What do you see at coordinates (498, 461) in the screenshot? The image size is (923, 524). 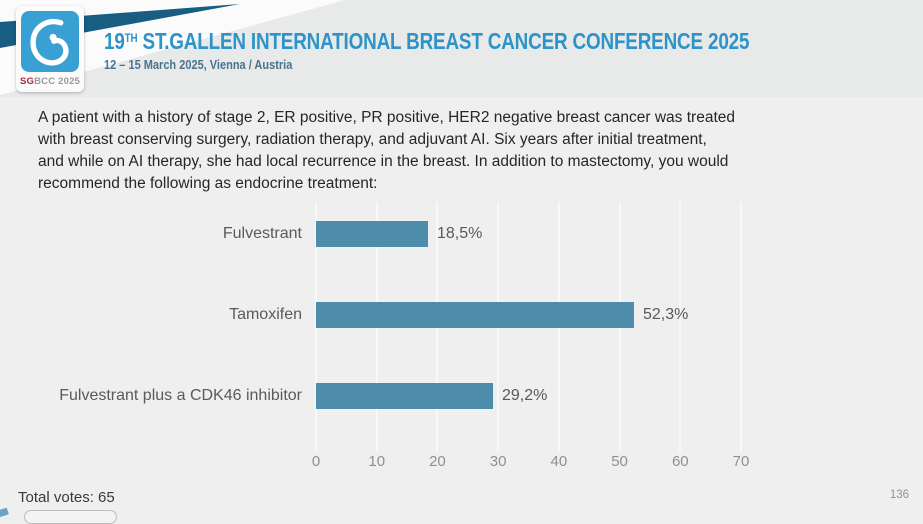 I see `x-axis-tick-label: 30` at bounding box center [498, 461].